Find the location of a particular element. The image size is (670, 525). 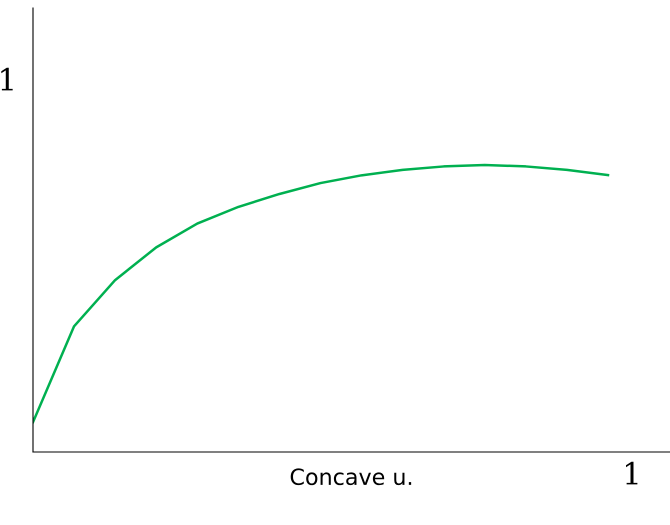

x-axis-title: Concave u. is located at coordinates (351, 477).